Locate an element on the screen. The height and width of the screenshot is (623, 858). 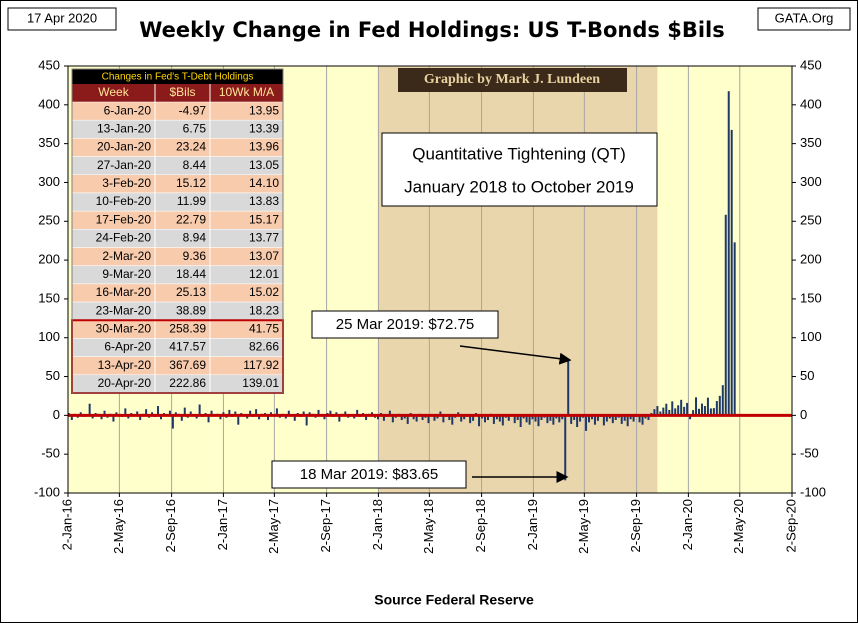
y2-tick-label: 50 is located at coordinates (807, 375).